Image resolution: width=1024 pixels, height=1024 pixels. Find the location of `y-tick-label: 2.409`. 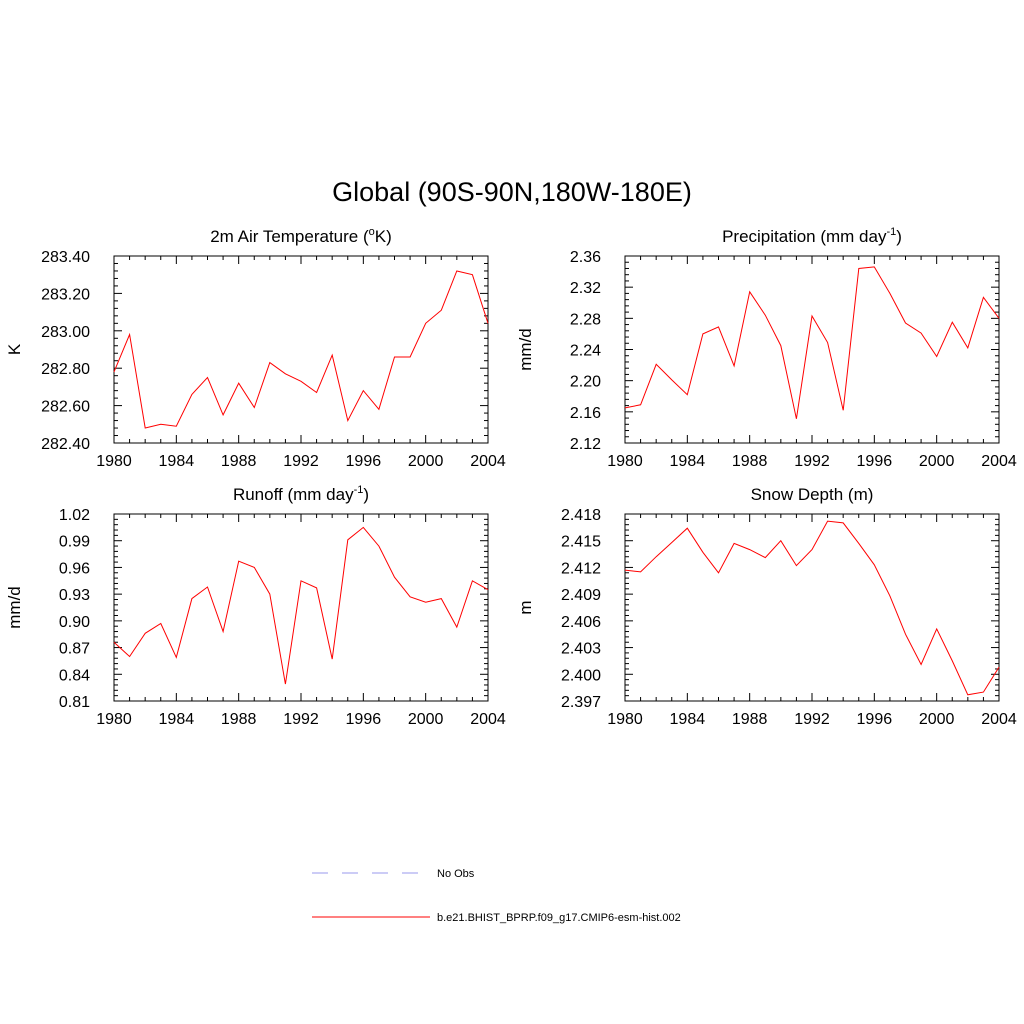

y-tick-label: 2.409 is located at coordinates (581, 595).